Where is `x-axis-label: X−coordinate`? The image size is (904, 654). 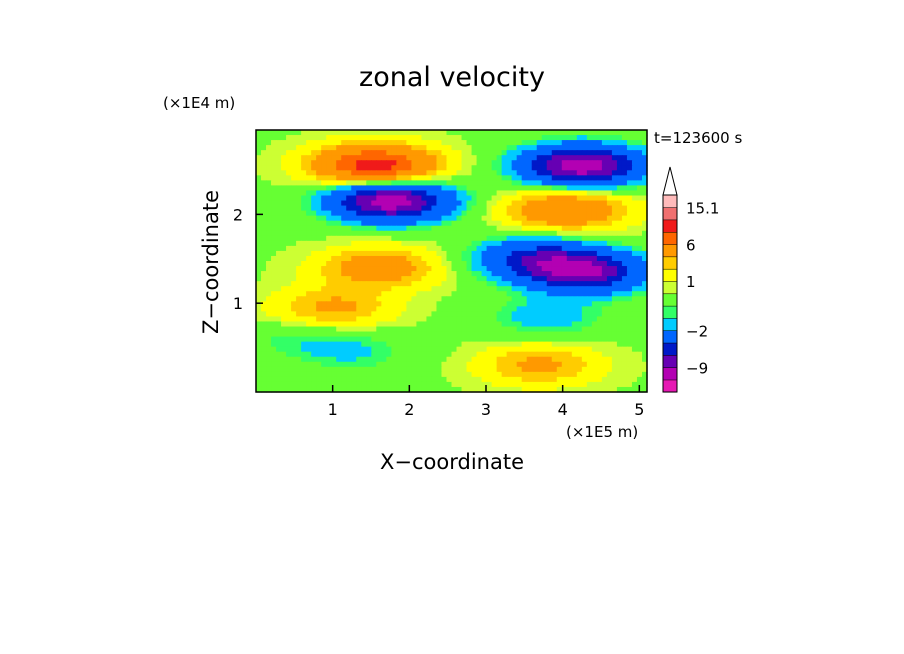 x-axis-label: X−coordinate is located at coordinates (452, 462).